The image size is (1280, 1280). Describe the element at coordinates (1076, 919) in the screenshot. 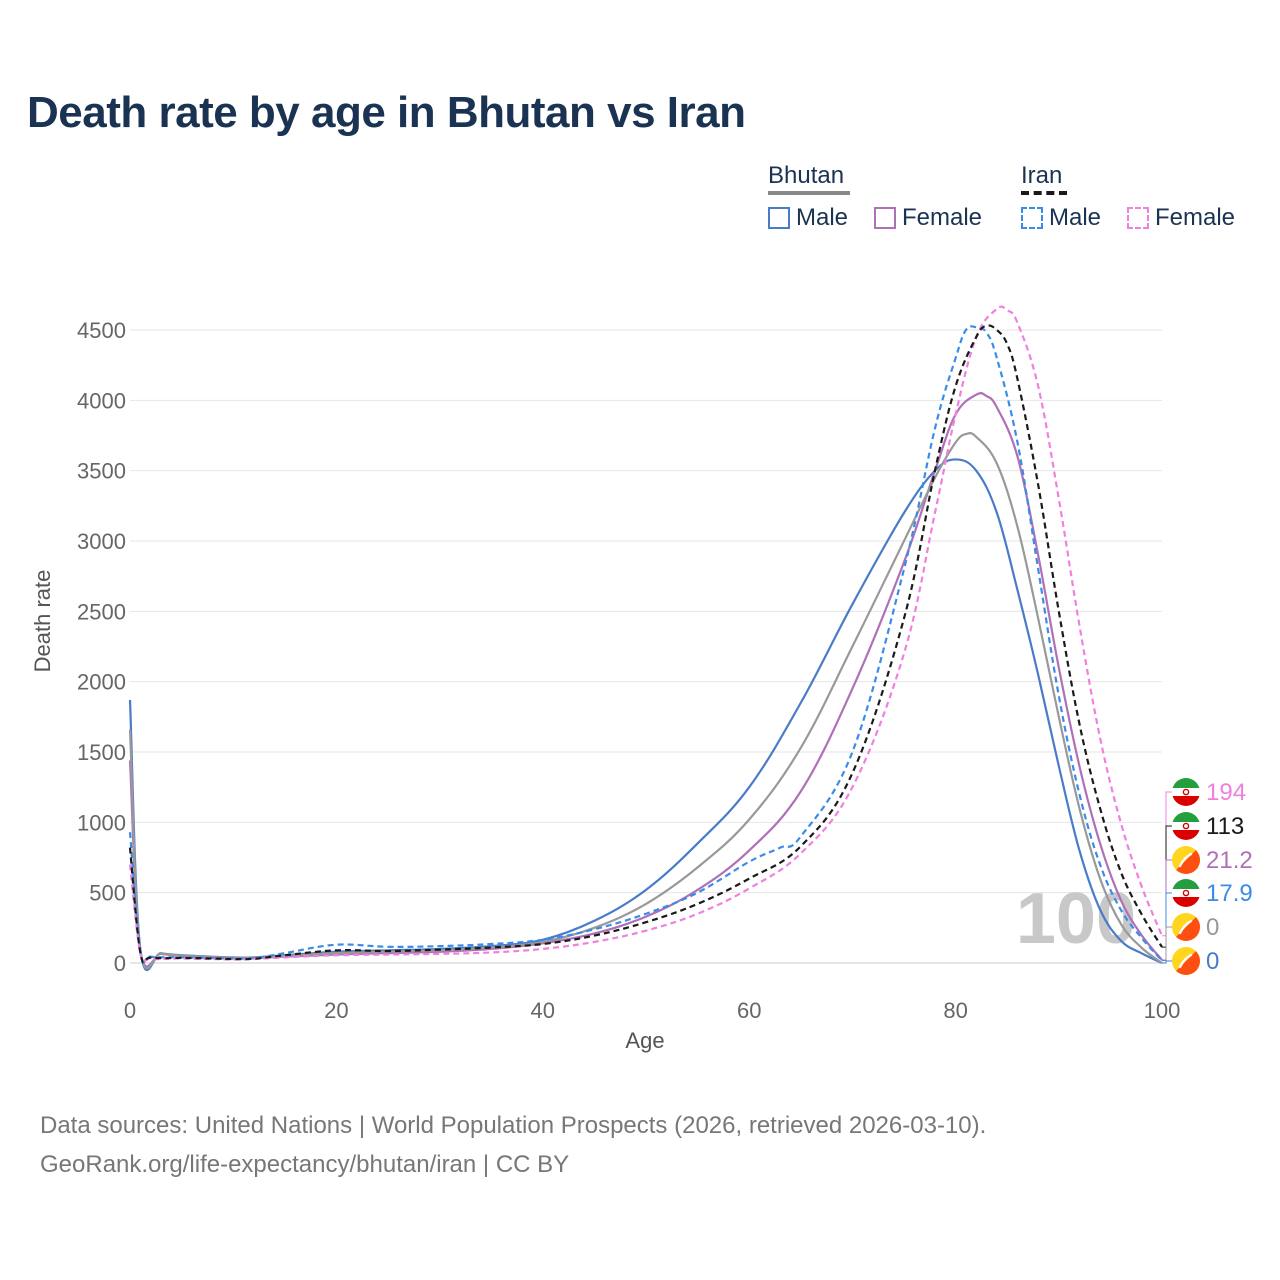

I see `age-watermark: 100` at that location.